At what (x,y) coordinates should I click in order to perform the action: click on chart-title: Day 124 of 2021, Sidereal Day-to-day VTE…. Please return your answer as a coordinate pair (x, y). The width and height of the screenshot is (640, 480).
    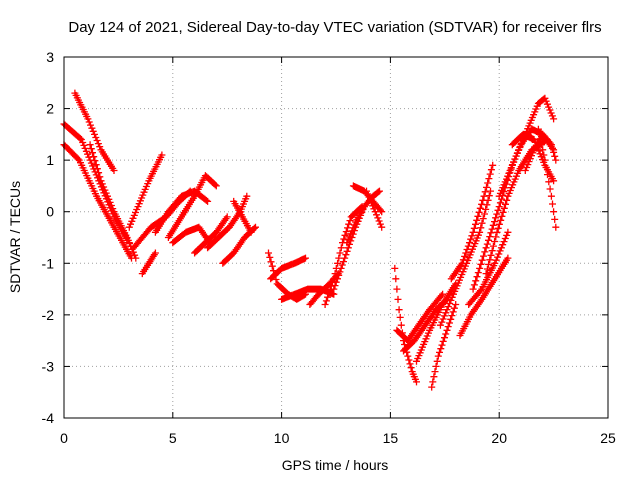
    Looking at the image, I should click on (334, 27).